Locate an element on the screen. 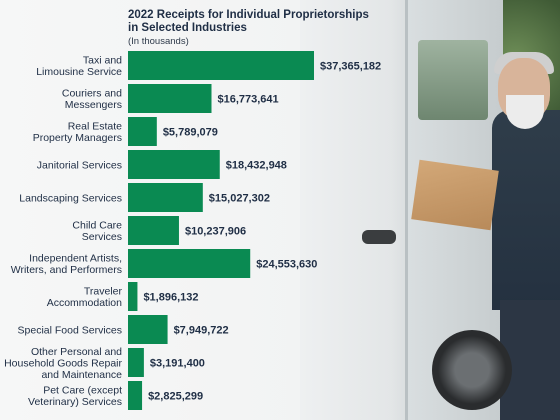  value-label: $5,789,079 is located at coordinates (190, 133).